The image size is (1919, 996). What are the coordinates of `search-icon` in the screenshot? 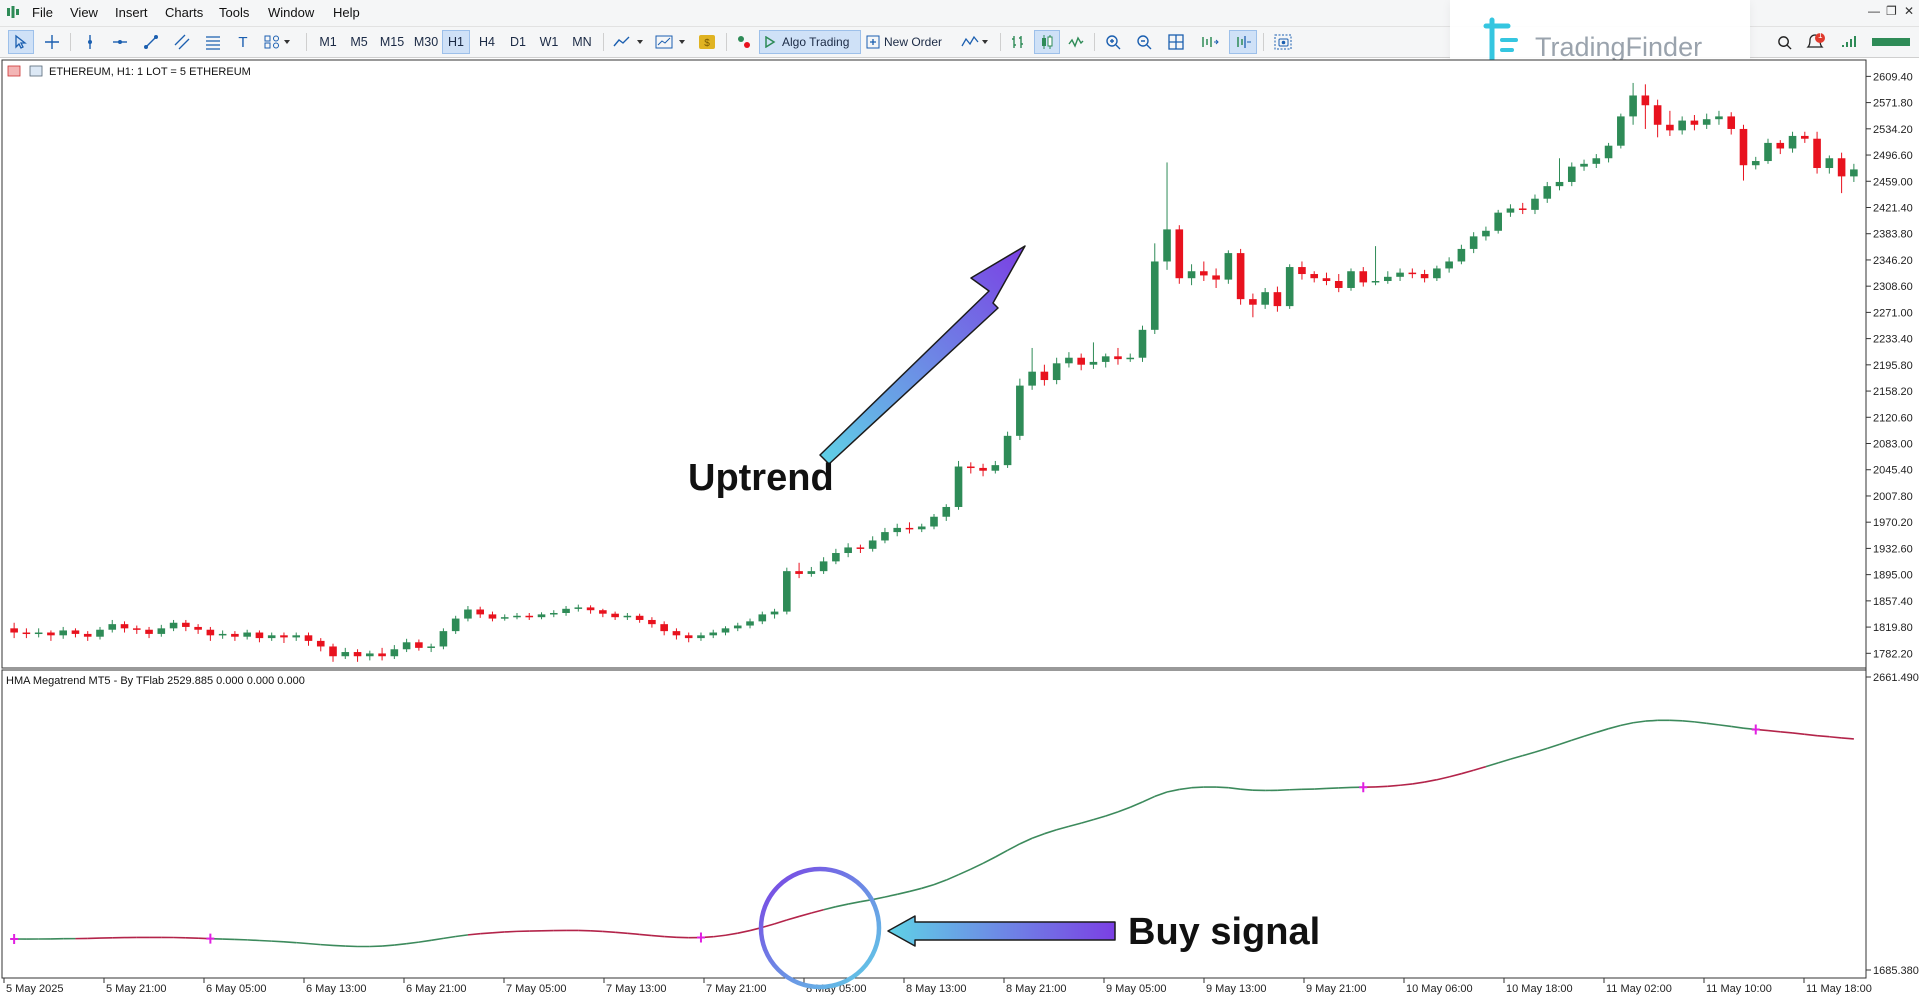 It's located at (1784, 42).